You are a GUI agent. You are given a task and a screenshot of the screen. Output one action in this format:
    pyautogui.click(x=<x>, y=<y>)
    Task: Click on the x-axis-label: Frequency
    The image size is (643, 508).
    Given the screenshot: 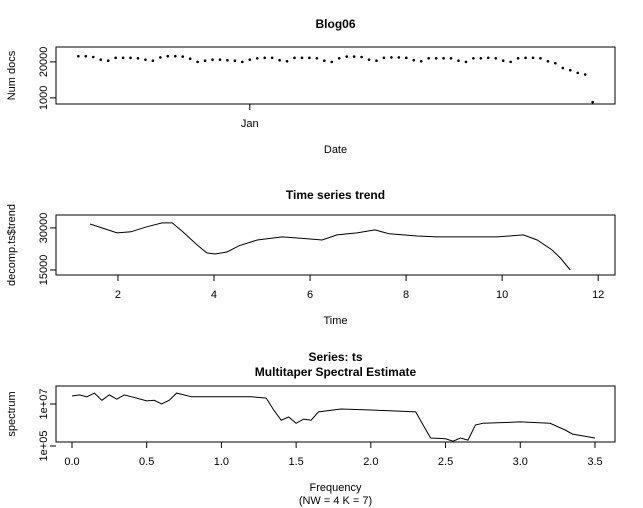 What is the action you would take?
    pyautogui.click(x=336, y=488)
    